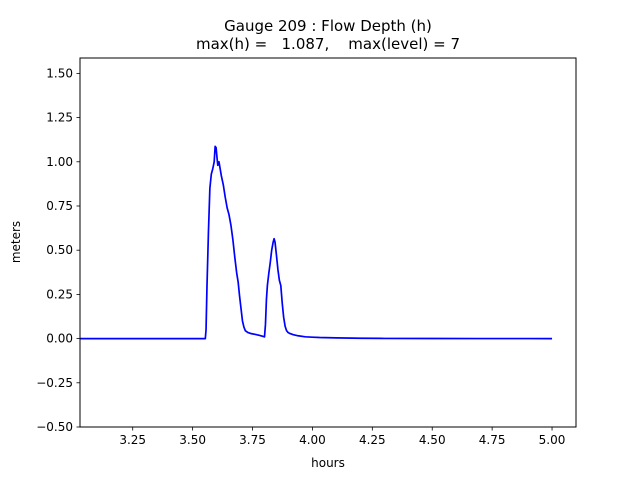 The image size is (640, 480). Describe the element at coordinates (328, 463) in the screenshot. I see `x-axis-label: hours` at that location.